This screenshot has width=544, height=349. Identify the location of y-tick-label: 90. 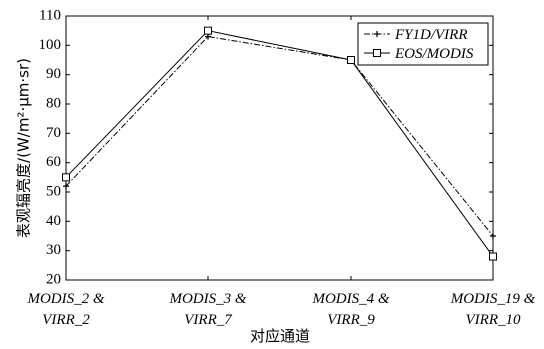
(53, 74).